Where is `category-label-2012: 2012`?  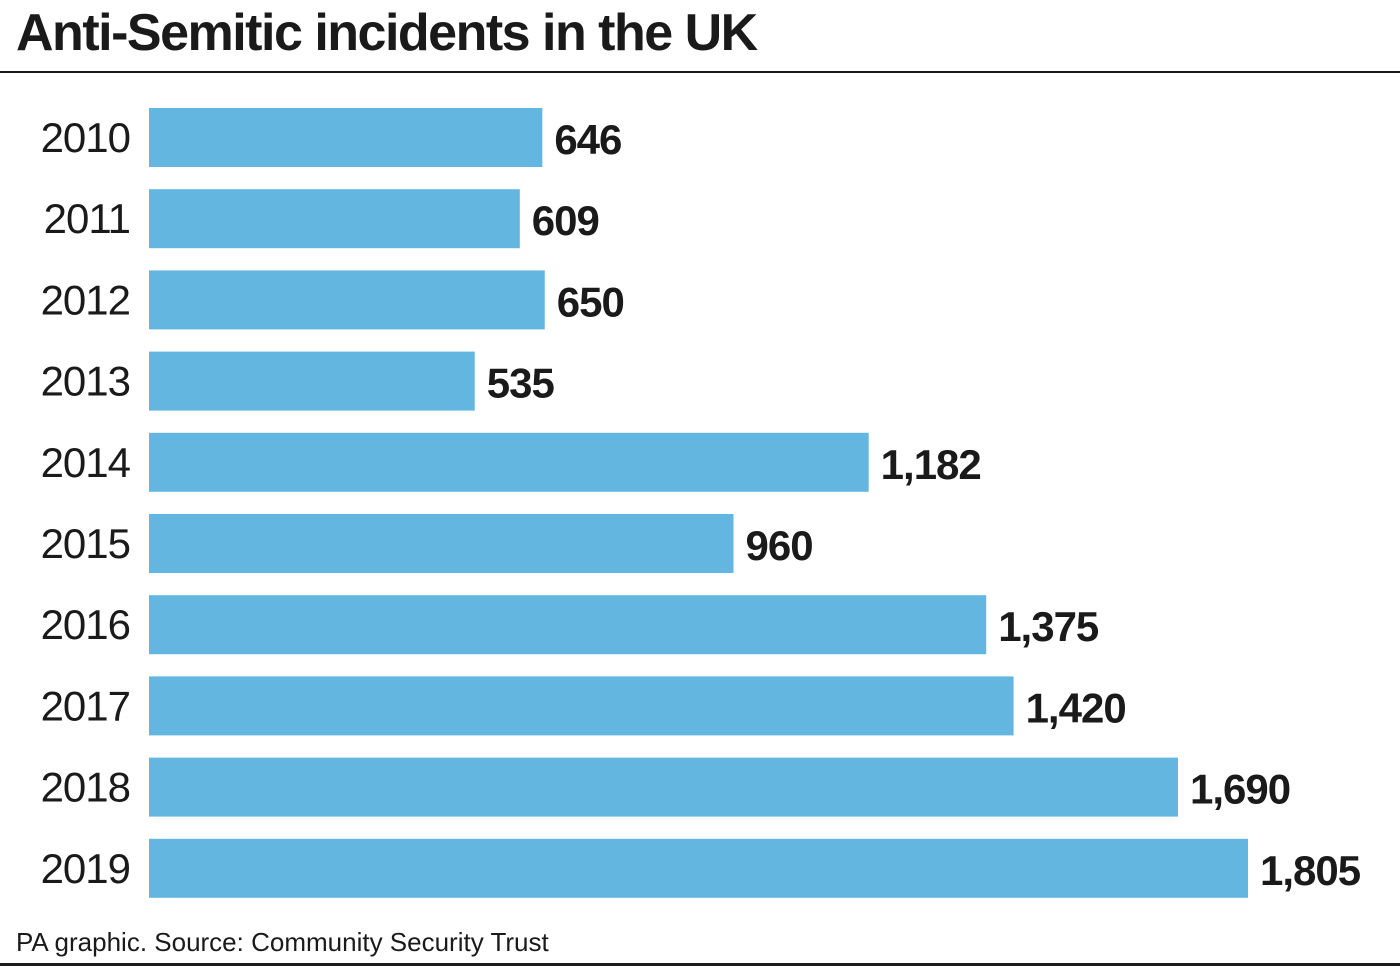 category-label-2012: 2012 is located at coordinates (85, 299).